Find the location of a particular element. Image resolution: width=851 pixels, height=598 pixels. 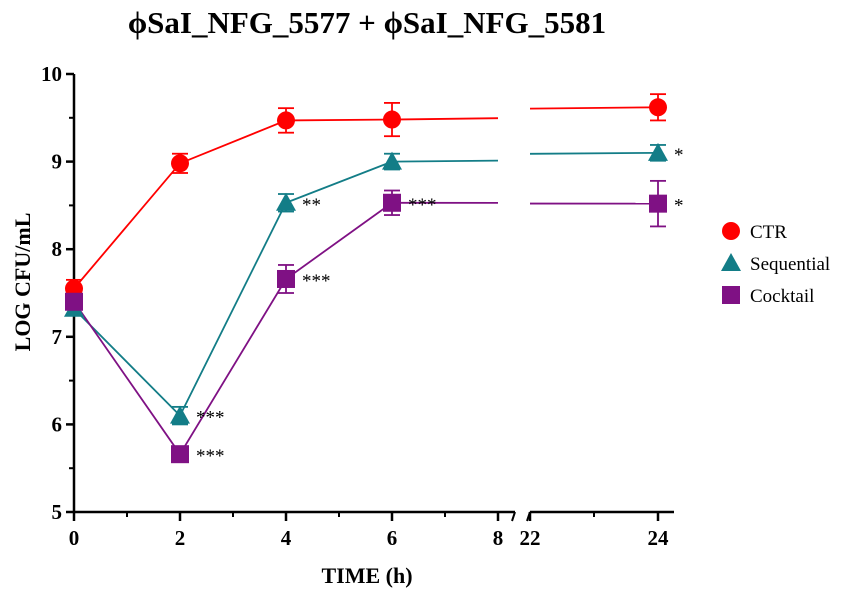

y-tick-label: 10 is located at coordinates (51, 74).